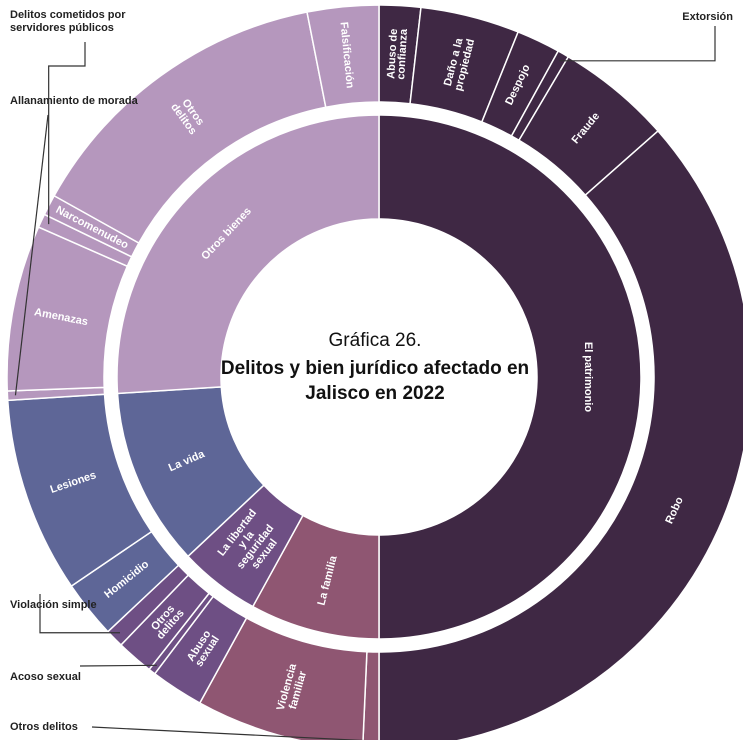  What do you see at coordinates (588, 377) in the screenshot?
I see `label-el-patrimonio: El patrimonio` at bounding box center [588, 377].